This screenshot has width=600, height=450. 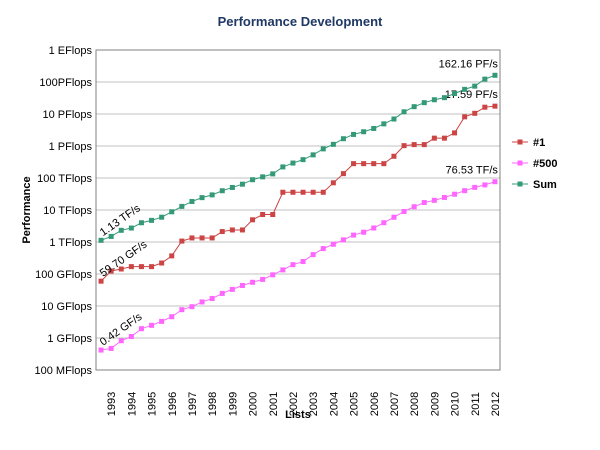 What do you see at coordinates (66, 307) in the screenshot?
I see `y-tick-label: 10 GFlops` at bounding box center [66, 307].